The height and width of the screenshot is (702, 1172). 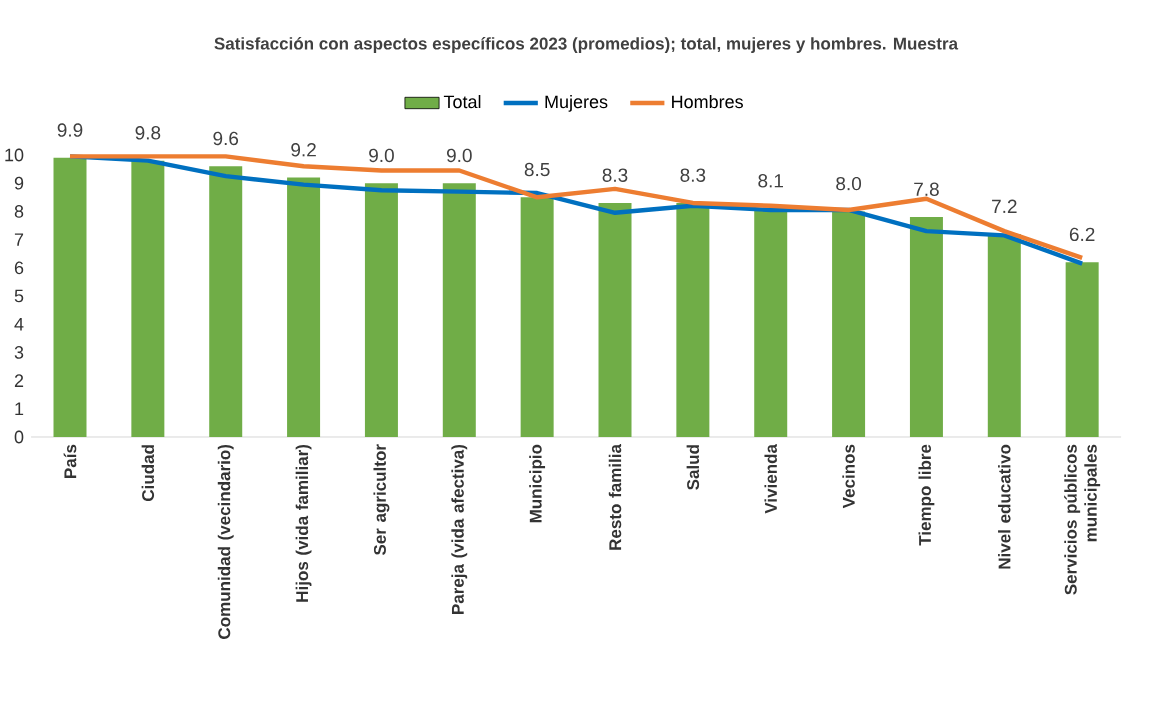 I want to click on legend-label: Total, so click(x=462, y=101).